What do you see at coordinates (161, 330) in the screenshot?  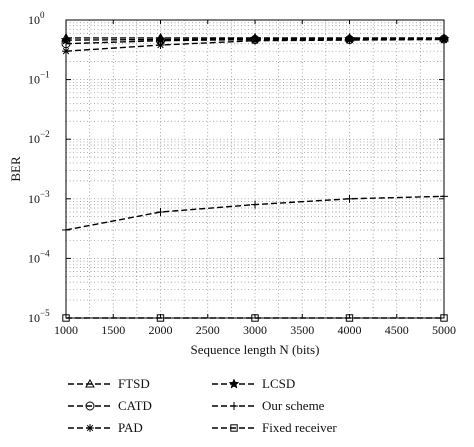 I see `x-tick-label: 2000` at bounding box center [161, 330].